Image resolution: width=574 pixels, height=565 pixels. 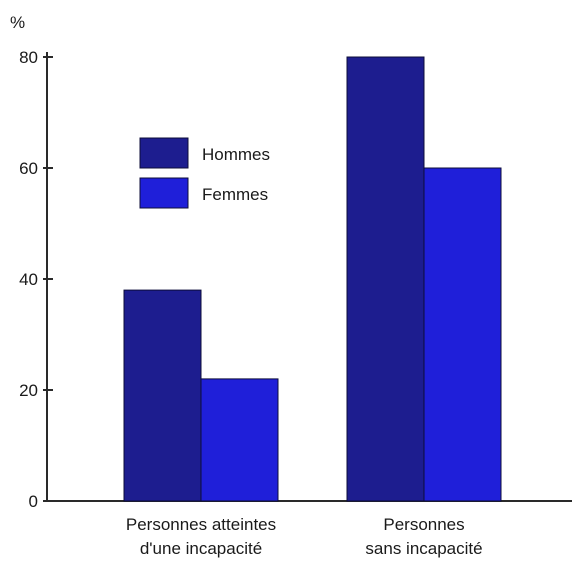 I want to click on y-tick-label: 0, so click(x=33, y=501).